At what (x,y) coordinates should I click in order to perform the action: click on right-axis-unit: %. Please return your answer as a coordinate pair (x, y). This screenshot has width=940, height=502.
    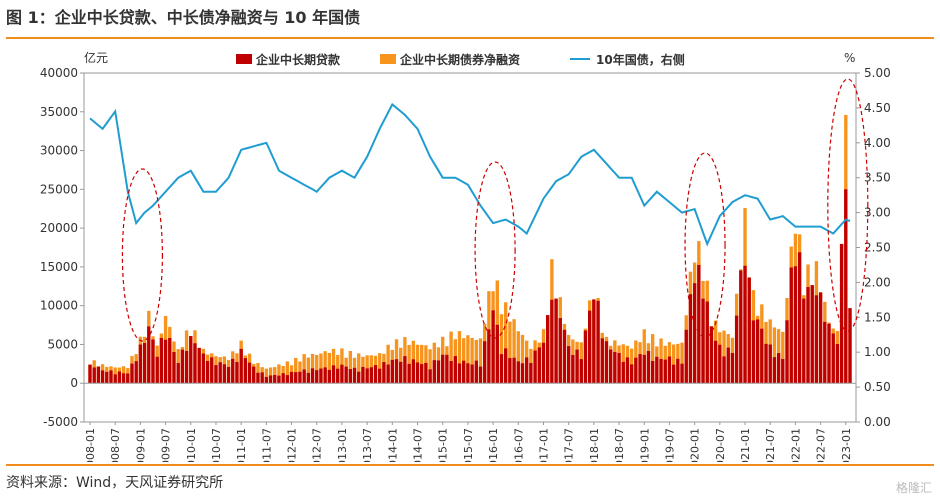
    Looking at the image, I should click on (849, 58).